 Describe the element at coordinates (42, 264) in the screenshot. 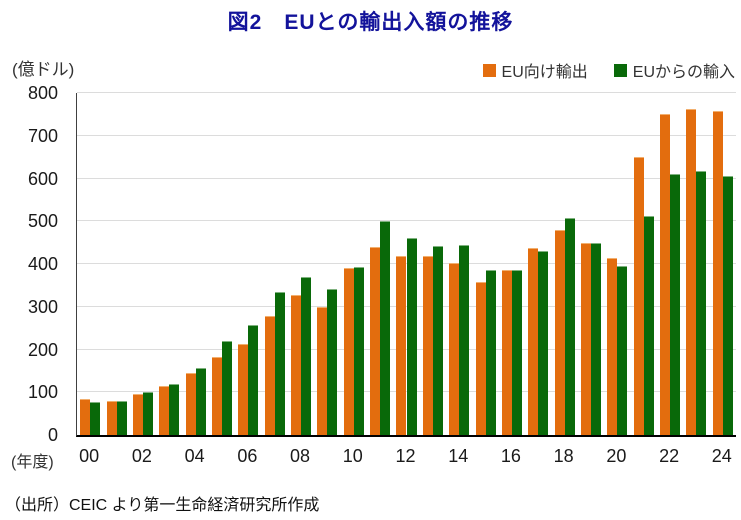

I see `y-axis-tick-label: 400` at that location.